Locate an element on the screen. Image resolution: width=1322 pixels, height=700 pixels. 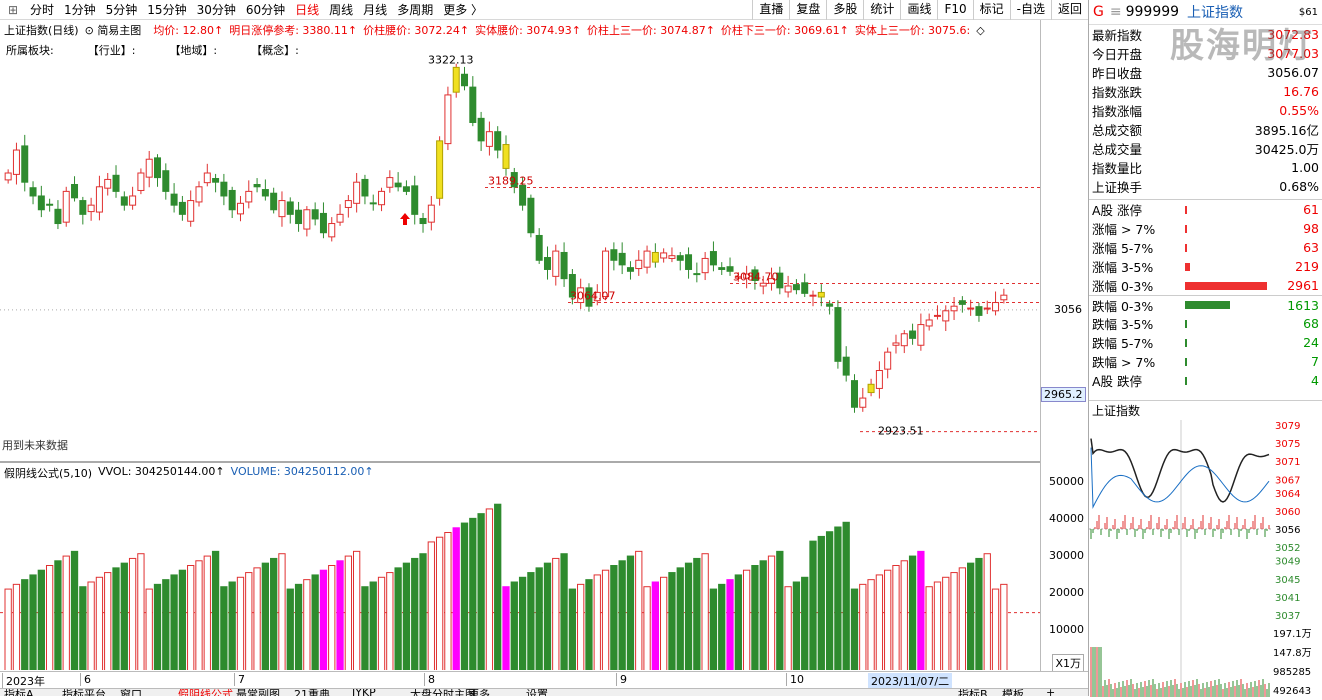
period-tab: 1分钟 is located at coordinates (80, 10).